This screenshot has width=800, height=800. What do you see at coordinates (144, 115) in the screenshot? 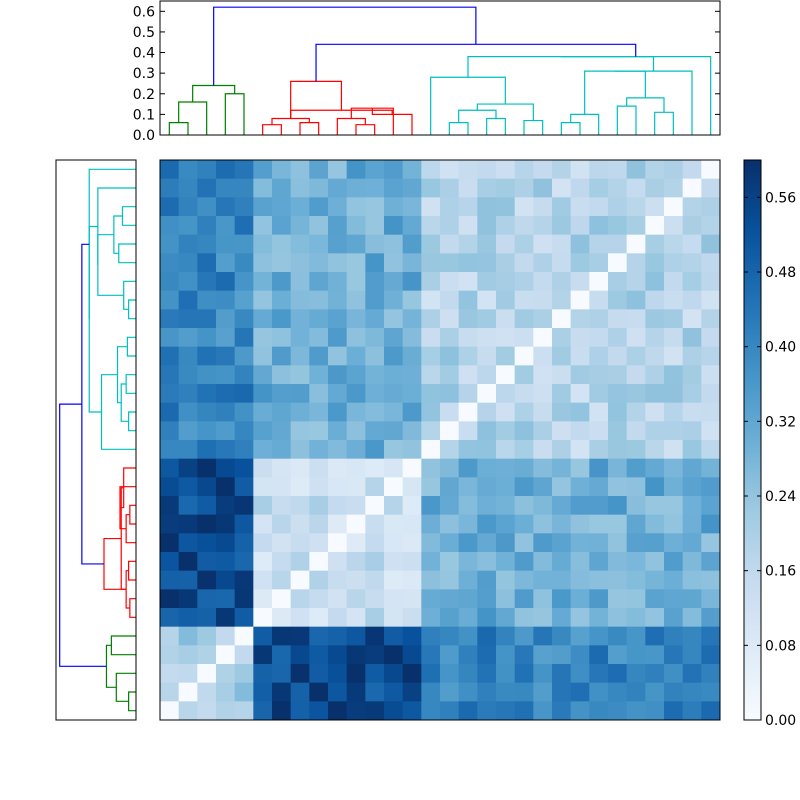
I see `dendrogram-tick-label: 0.1` at bounding box center [144, 115].